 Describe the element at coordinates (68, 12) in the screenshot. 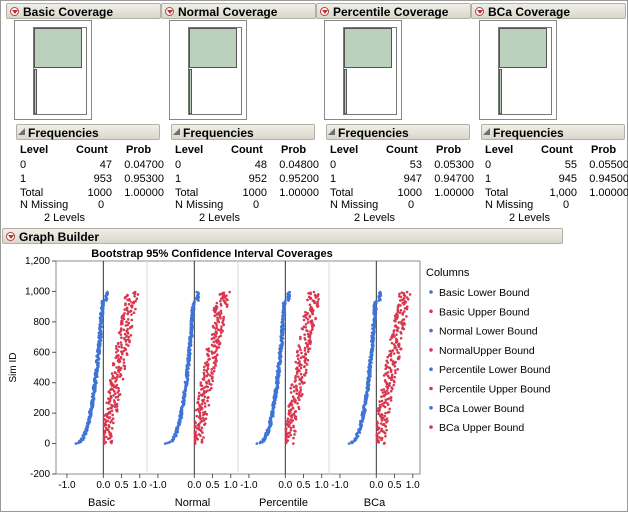

I see `panel-title: Basic Coverage` at that location.